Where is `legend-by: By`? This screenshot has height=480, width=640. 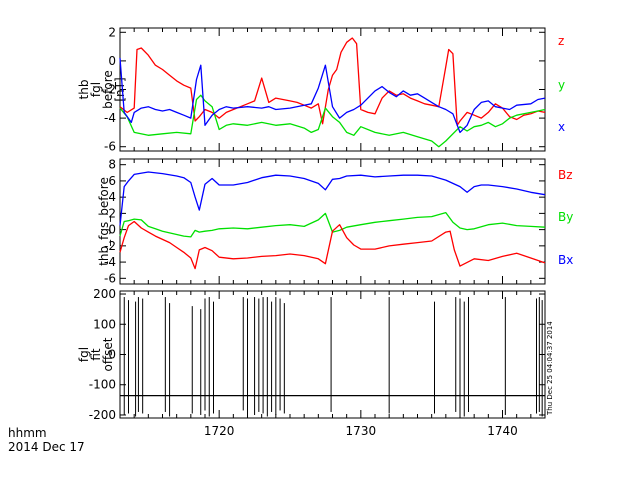
legend-by: By is located at coordinates (565, 217).